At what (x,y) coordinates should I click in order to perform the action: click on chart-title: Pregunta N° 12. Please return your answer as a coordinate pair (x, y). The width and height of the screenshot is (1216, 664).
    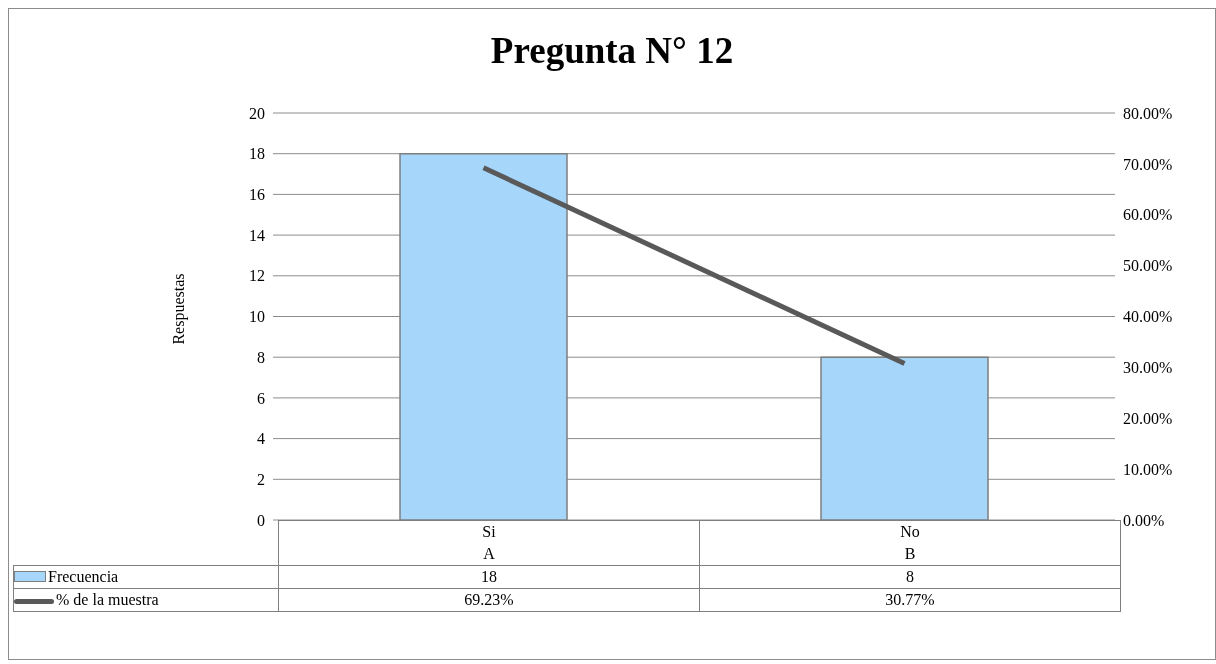
    Looking at the image, I should click on (612, 50).